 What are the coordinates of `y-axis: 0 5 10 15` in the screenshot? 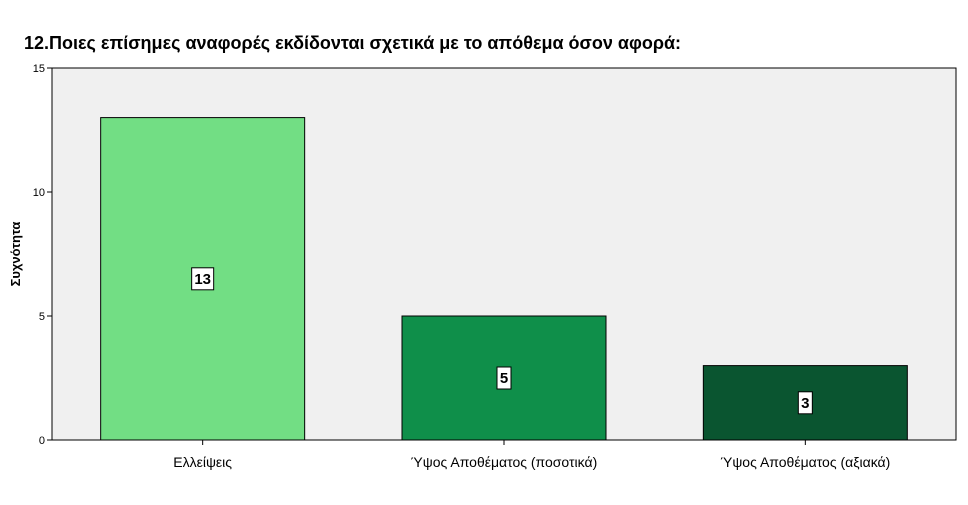 It's located at (42, 255).